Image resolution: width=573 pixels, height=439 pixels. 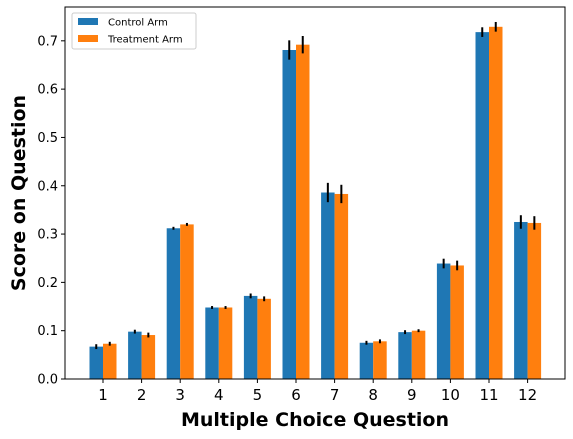 I want to click on x-tick-label: 3, so click(x=180, y=395).